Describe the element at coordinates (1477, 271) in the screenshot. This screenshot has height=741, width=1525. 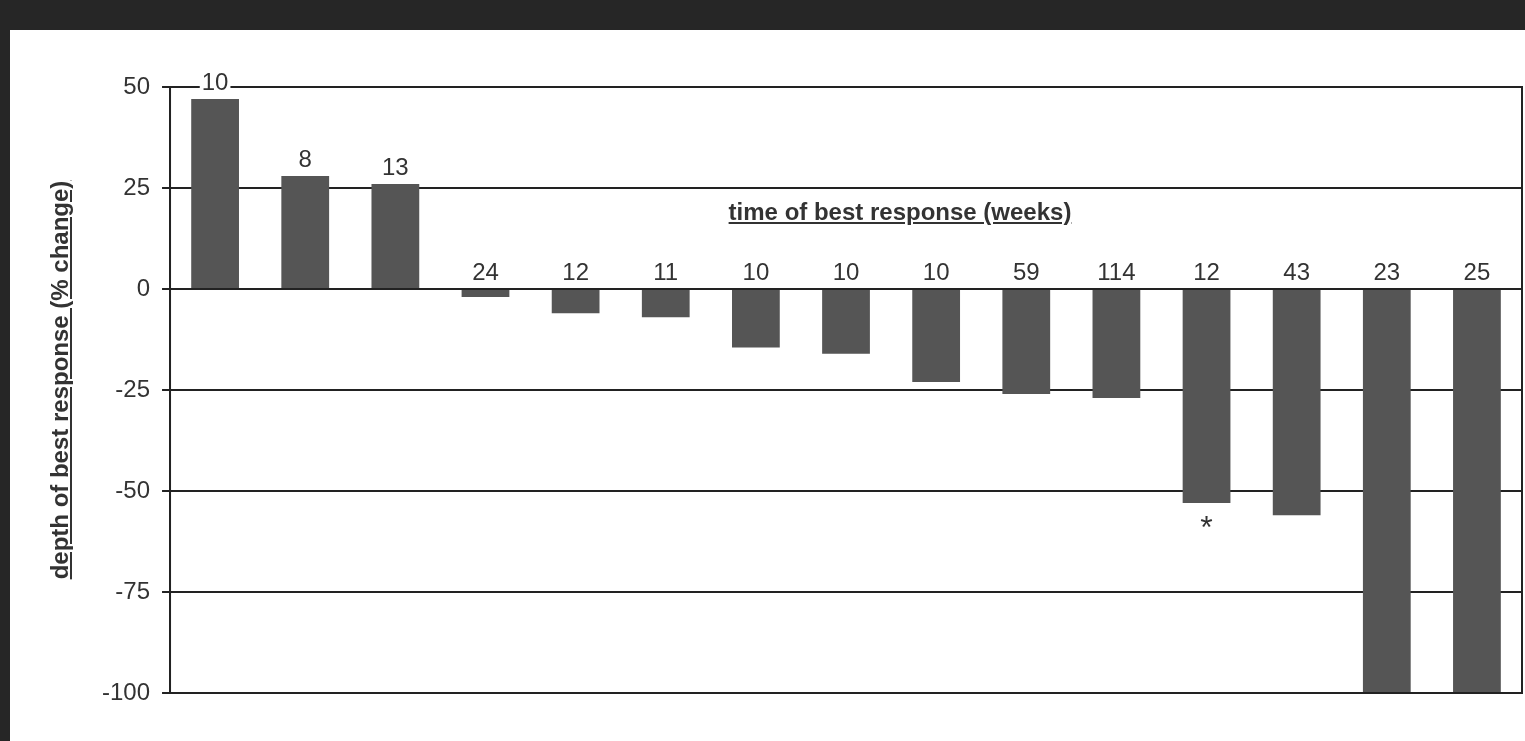
I see `x-tick-label: 25` at that location.